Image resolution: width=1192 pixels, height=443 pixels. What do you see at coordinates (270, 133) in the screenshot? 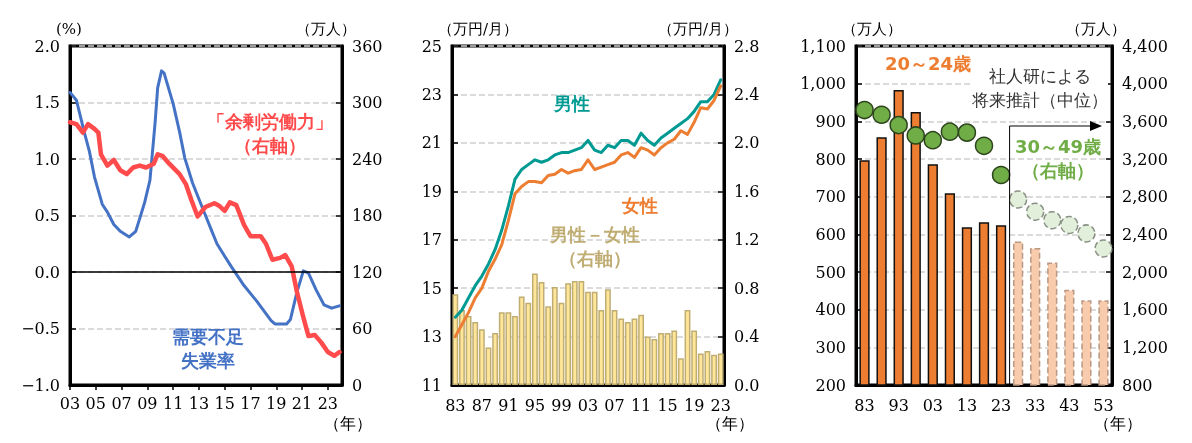
I see `series-label: 「余剰労働力」（右軸）` at bounding box center [270, 133].